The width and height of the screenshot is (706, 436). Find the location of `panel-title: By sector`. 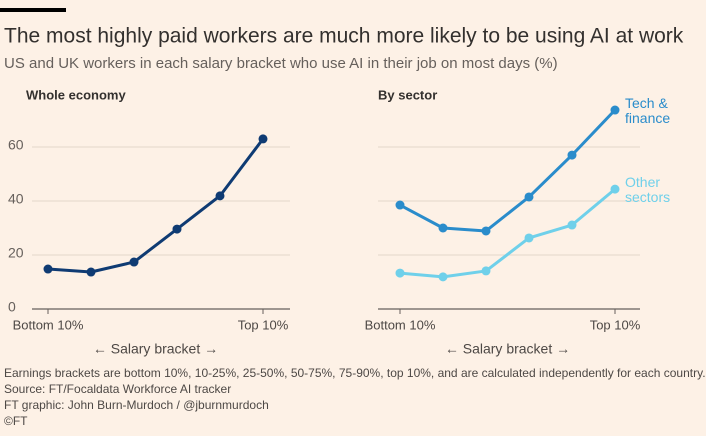

panel-title: By sector is located at coordinates (407, 94).